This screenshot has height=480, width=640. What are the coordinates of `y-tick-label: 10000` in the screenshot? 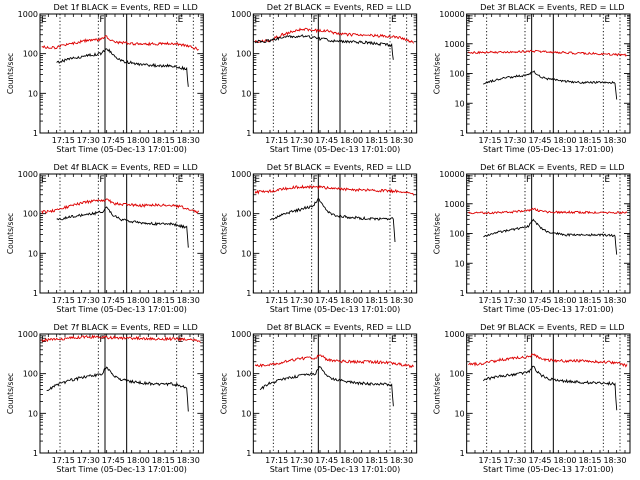 It's located at (451, 14).